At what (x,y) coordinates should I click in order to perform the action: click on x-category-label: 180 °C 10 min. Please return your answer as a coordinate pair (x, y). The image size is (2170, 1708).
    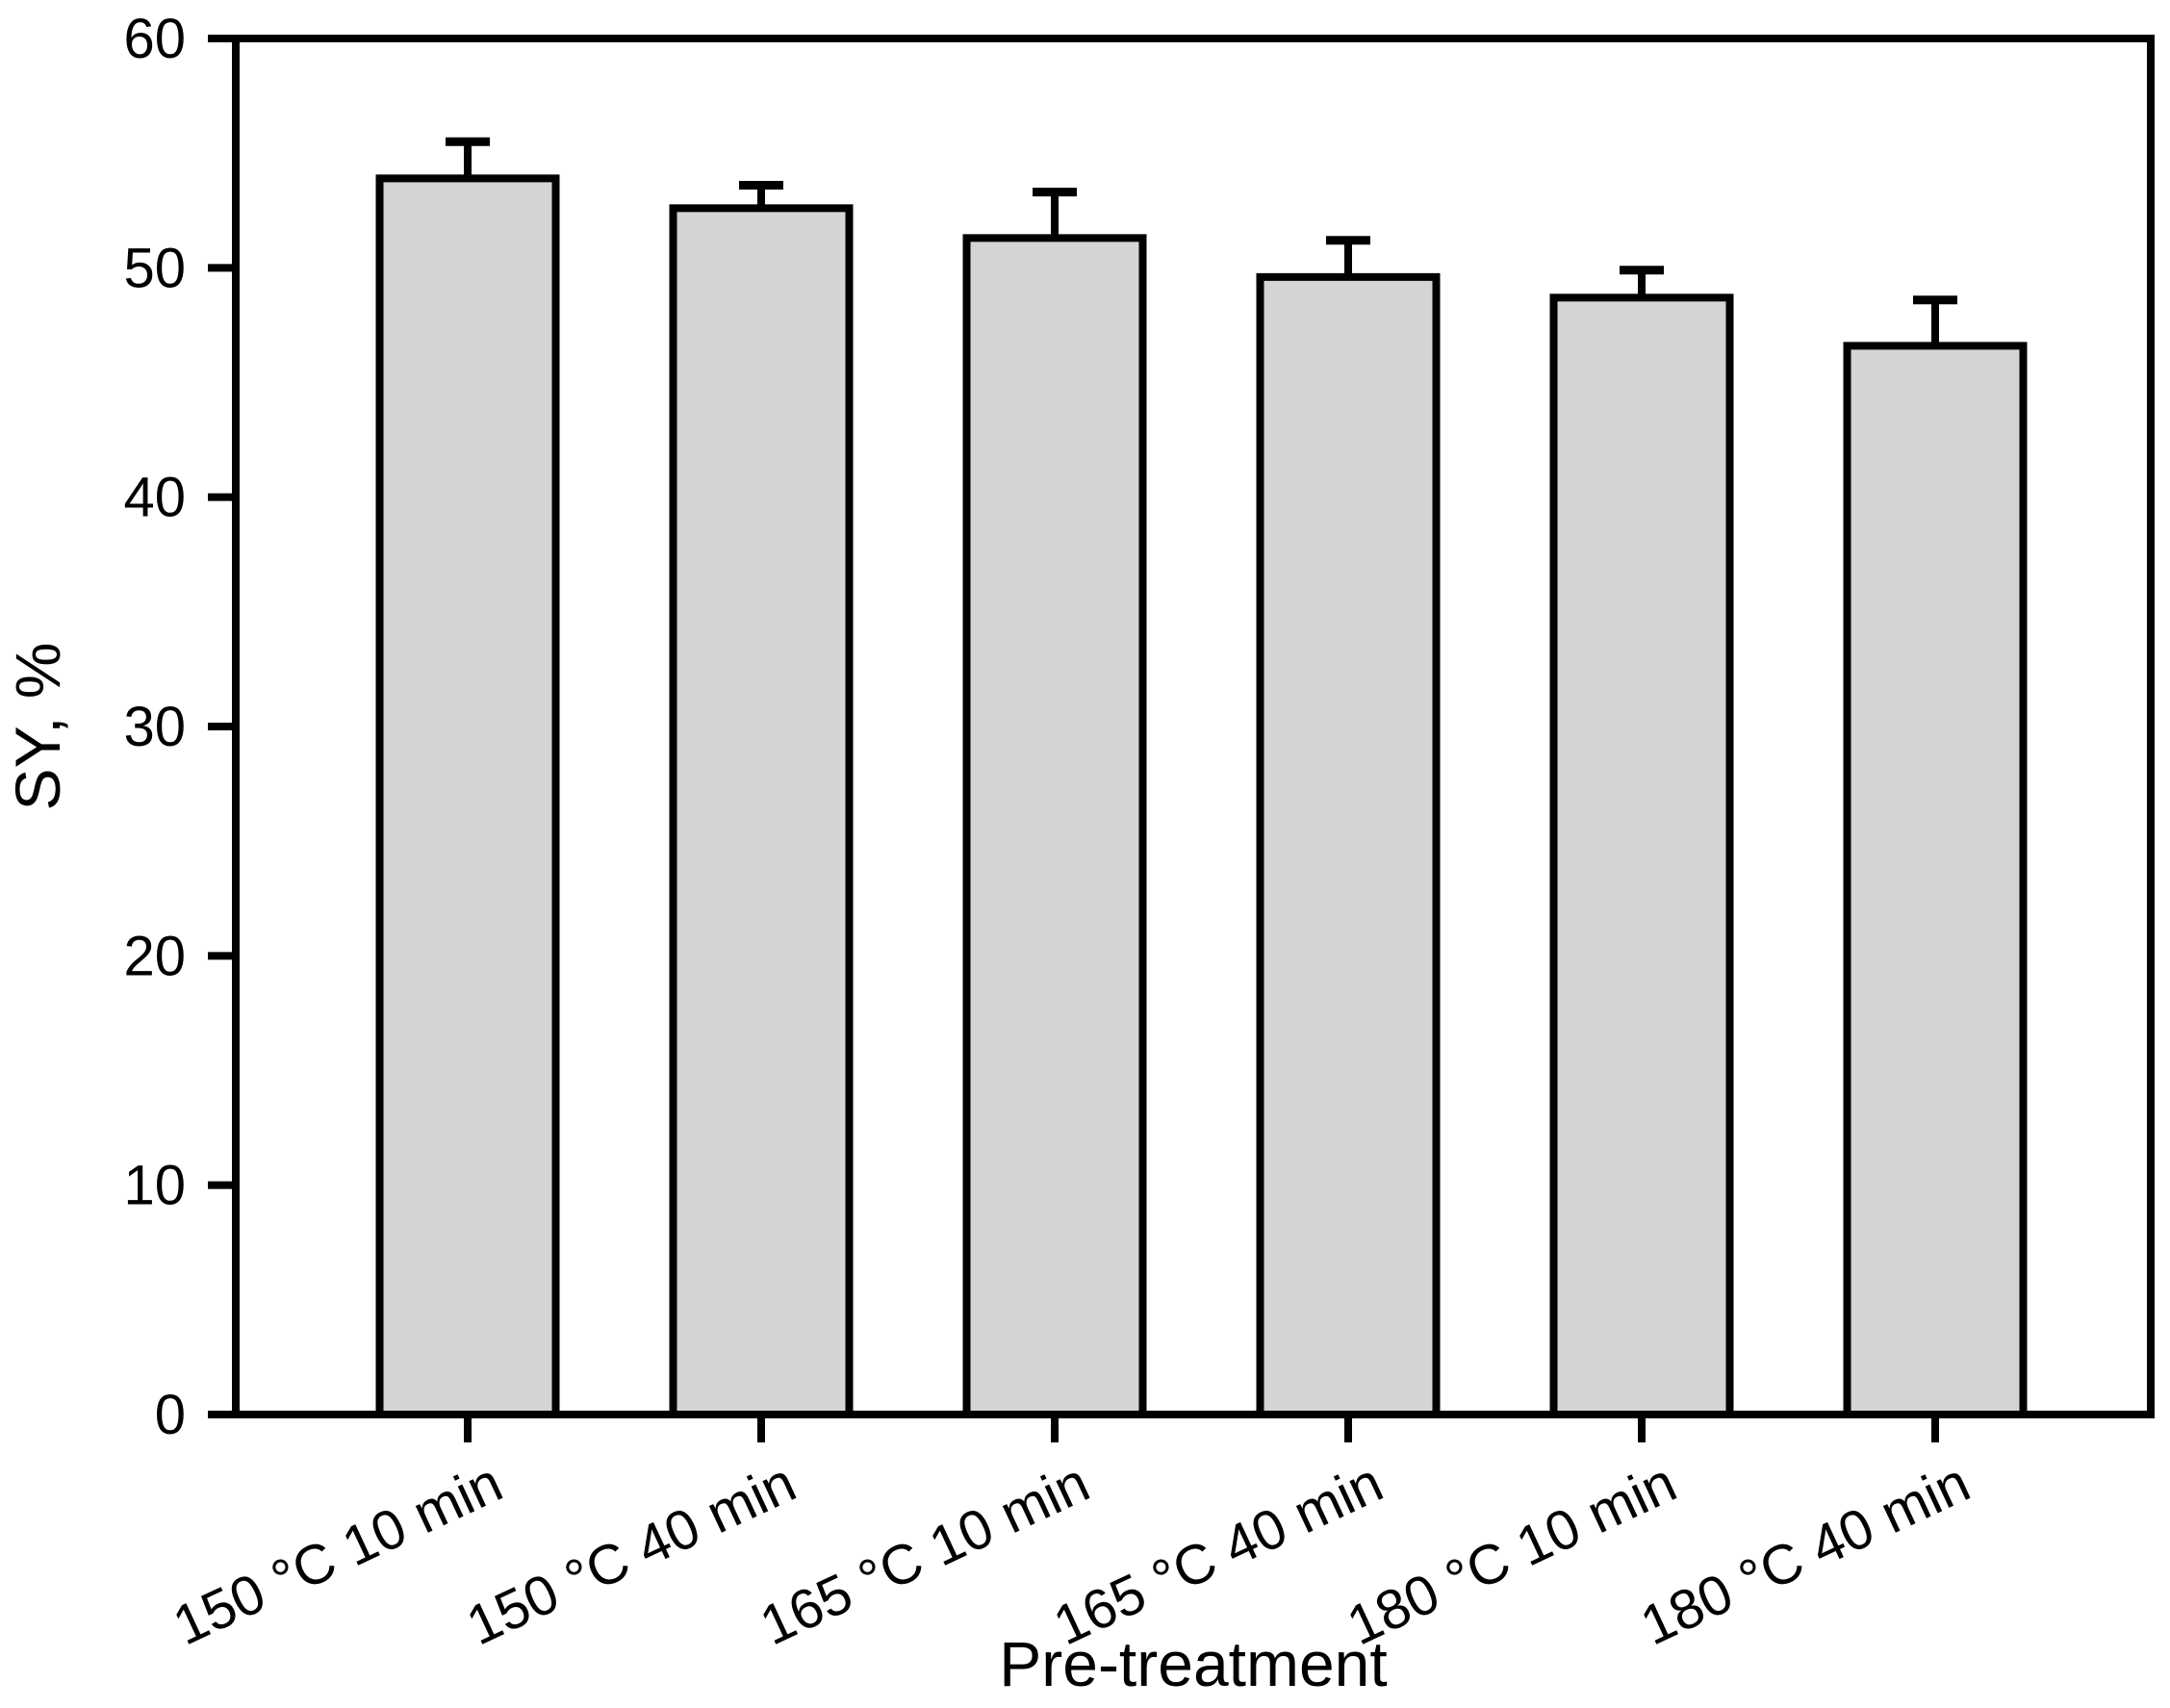
    Looking at the image, I should click on (1511, 1554).